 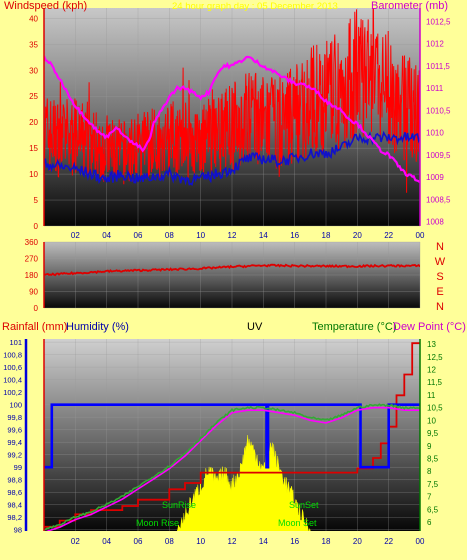 What do you see at coordinates (420, 235) in the screenshot?
I see `wind-x-tick-label: 00` at bounding box center [420, 235].